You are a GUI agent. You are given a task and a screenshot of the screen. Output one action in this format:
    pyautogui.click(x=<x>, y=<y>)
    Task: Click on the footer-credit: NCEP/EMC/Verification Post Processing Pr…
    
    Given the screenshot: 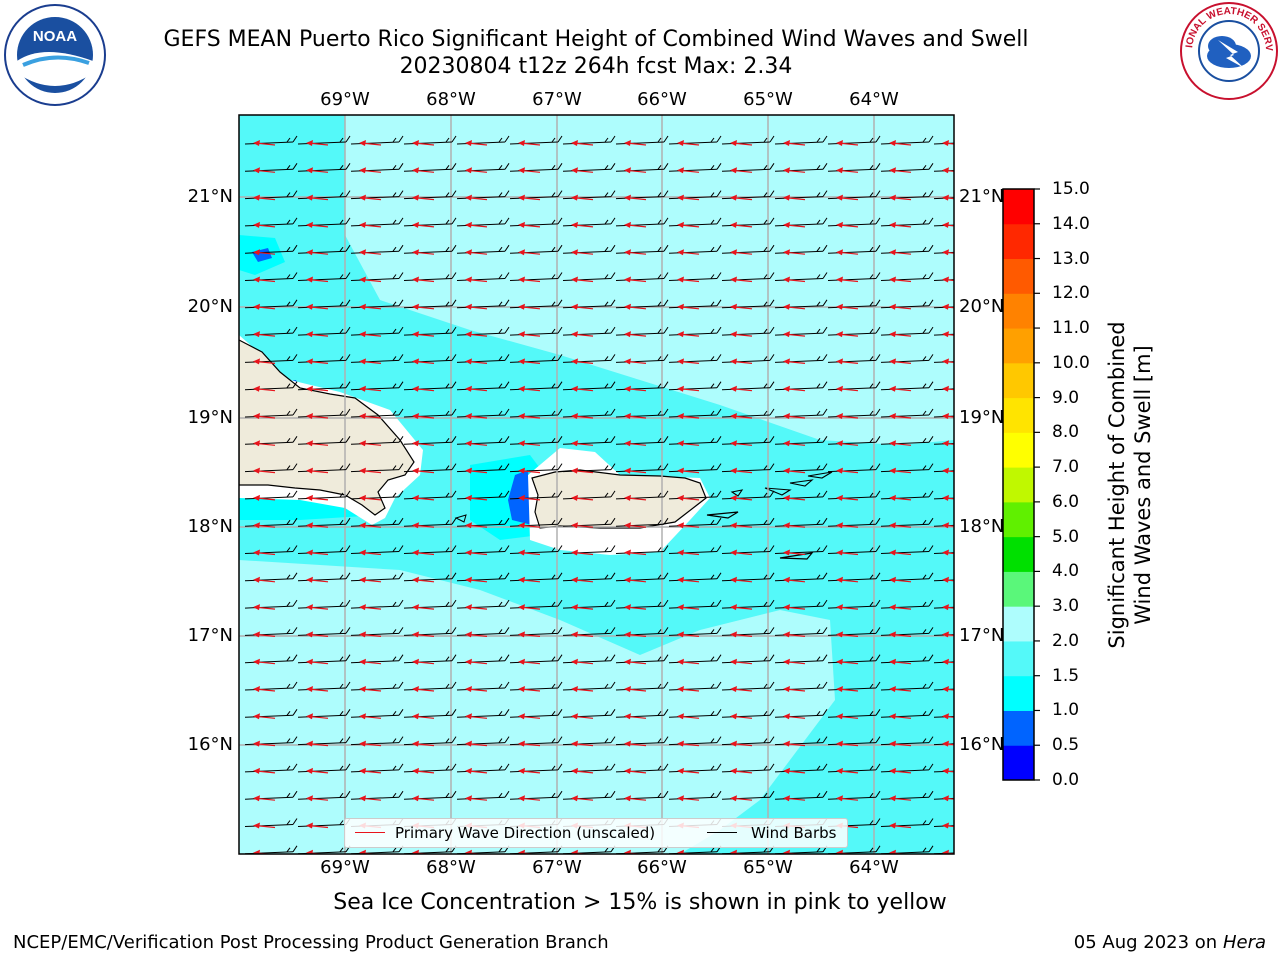 What is the action you would take?
    pyautogui.click(x=311, y=942)
    